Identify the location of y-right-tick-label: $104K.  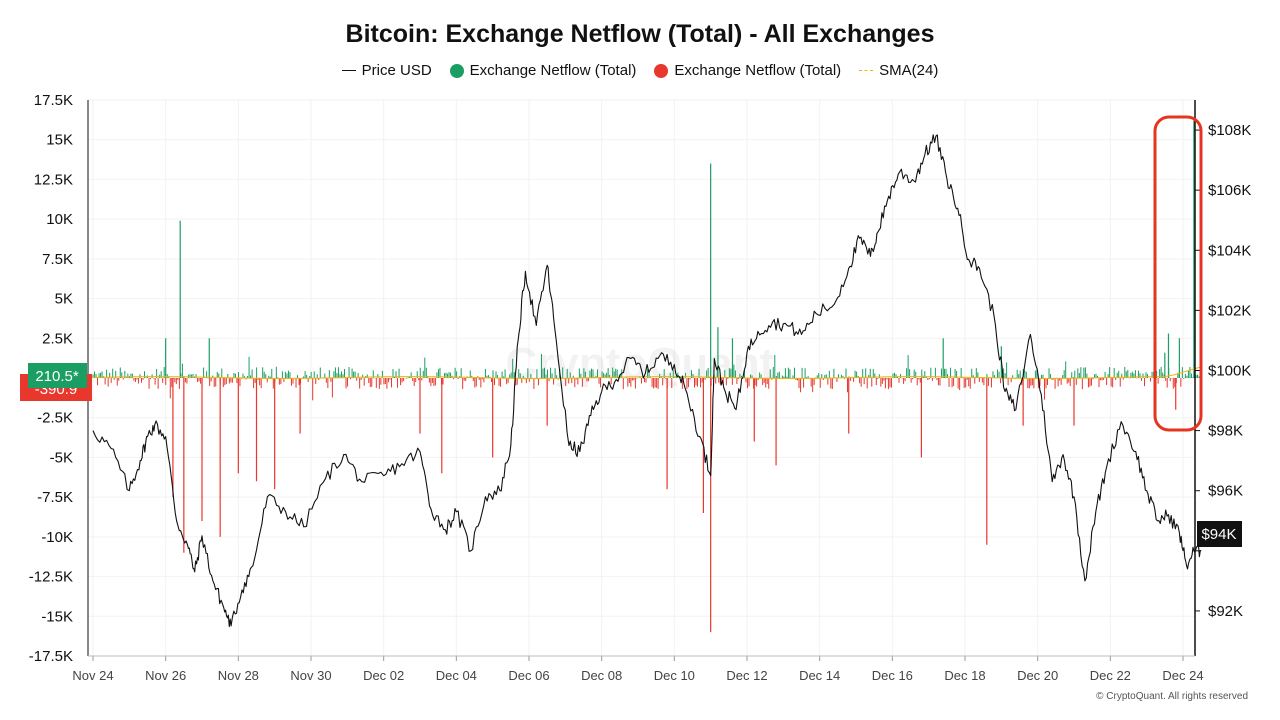
(1229, 250).